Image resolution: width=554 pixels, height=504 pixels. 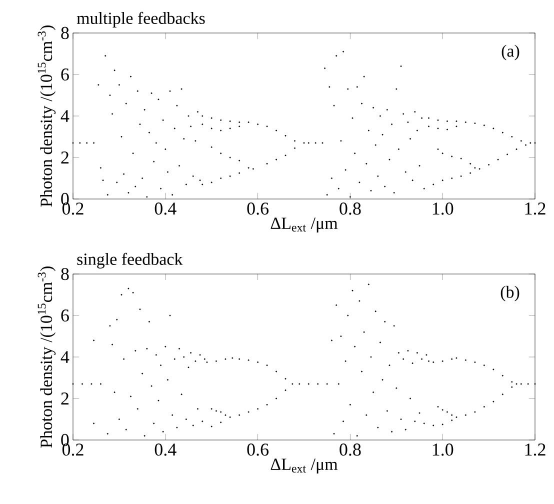 What do you see at coordinates (511, 52) in the screenshot?
I see `annotation: (a)` at bounding box center [511, 52].